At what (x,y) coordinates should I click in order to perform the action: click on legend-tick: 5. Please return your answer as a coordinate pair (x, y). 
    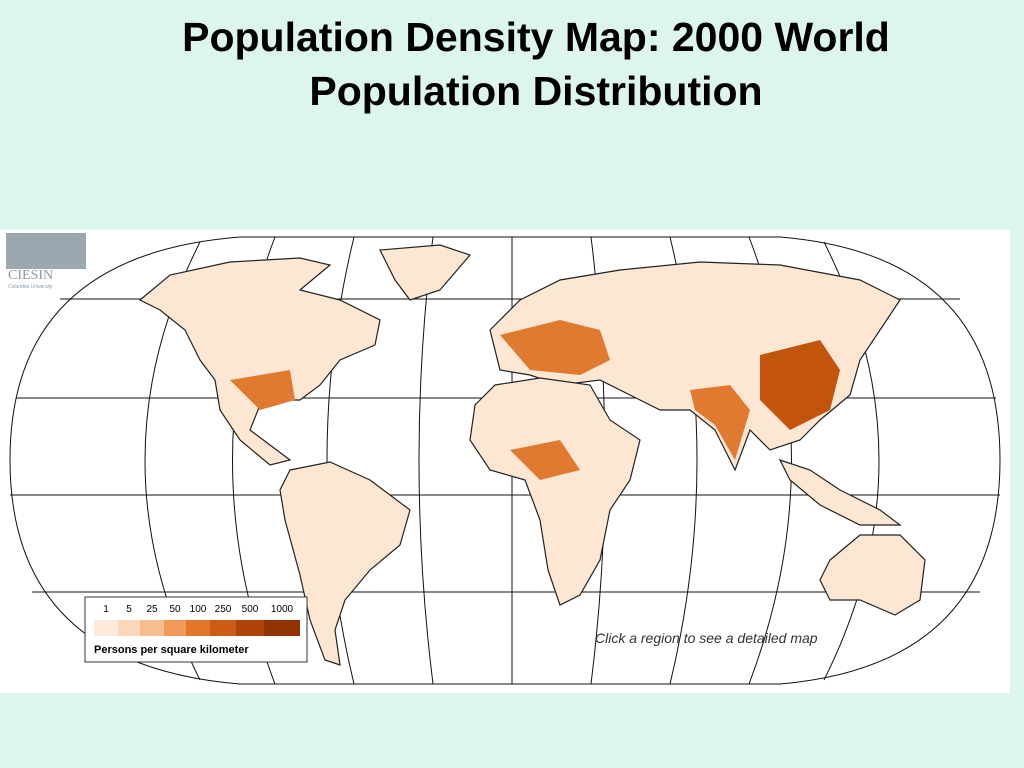
    Looking at the image, I should click on (129, 609).